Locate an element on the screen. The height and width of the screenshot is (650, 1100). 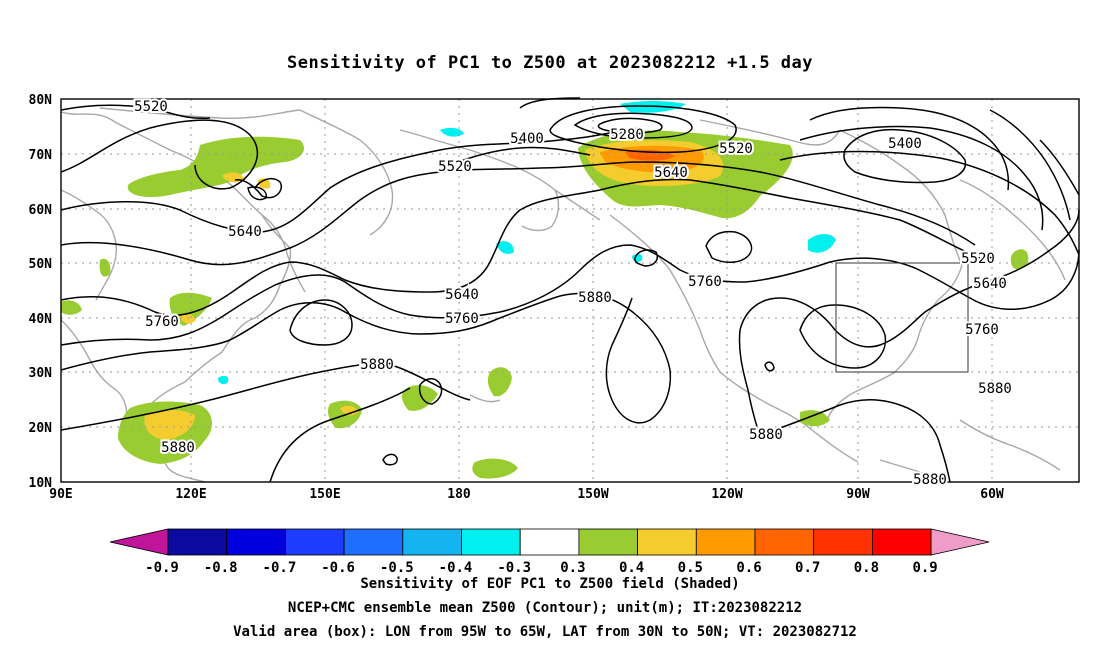
colorbar-tick-label: -0.9 is located at coordinates (162, 568).